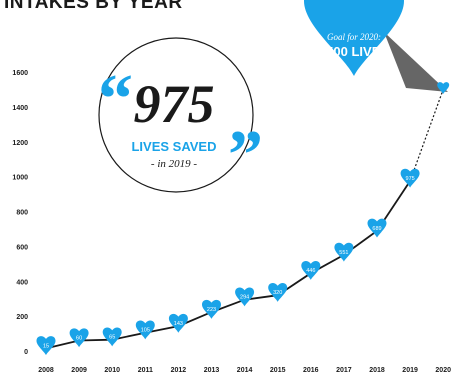  What do you see at coordinates (20, 108) in the screenshot?
I see `y-tick-label-7: 1400` at bounding box center [20, 108].